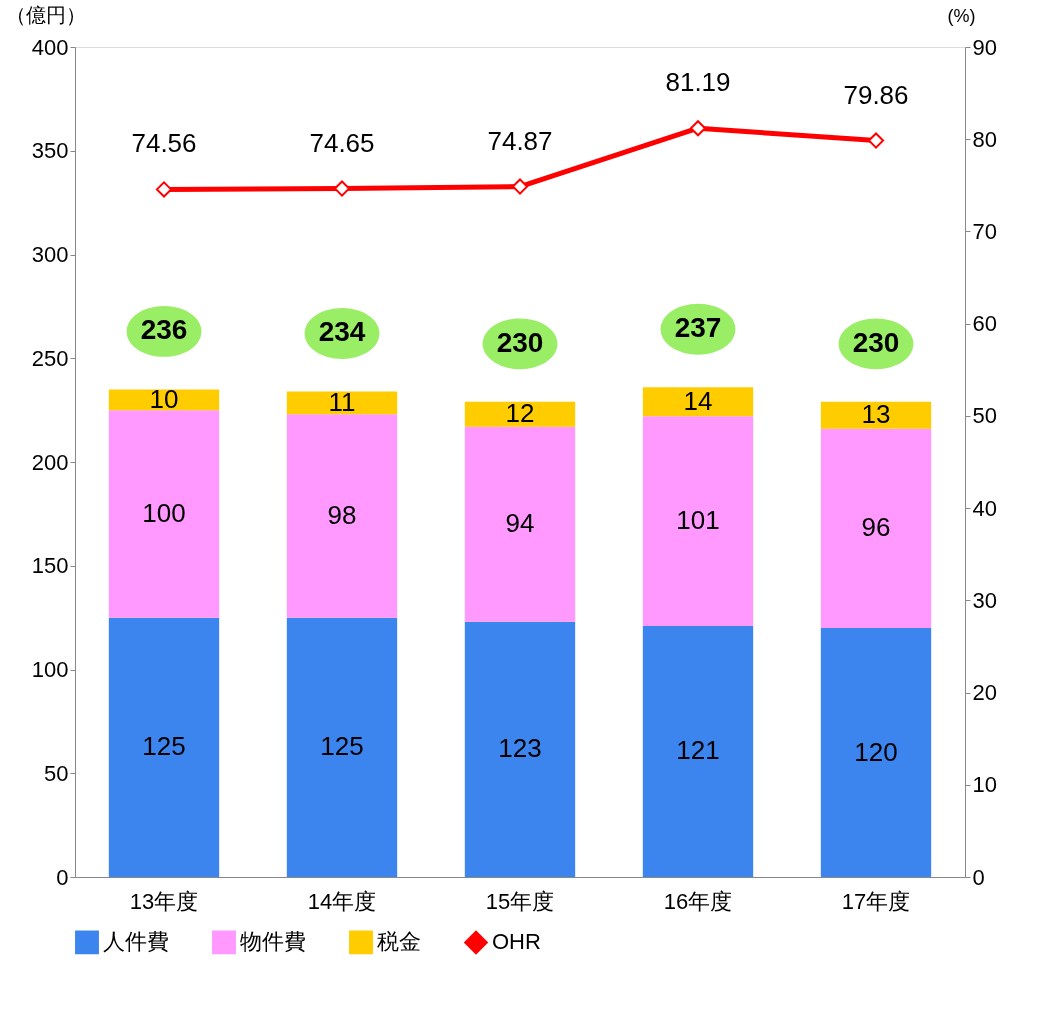 The width and height of the screenshot is (1060, 1029). What do you see at coordinates (698, 901) in the screenshot?
I see `x-tick-label: 16年度` at bounding box center [698, 901].